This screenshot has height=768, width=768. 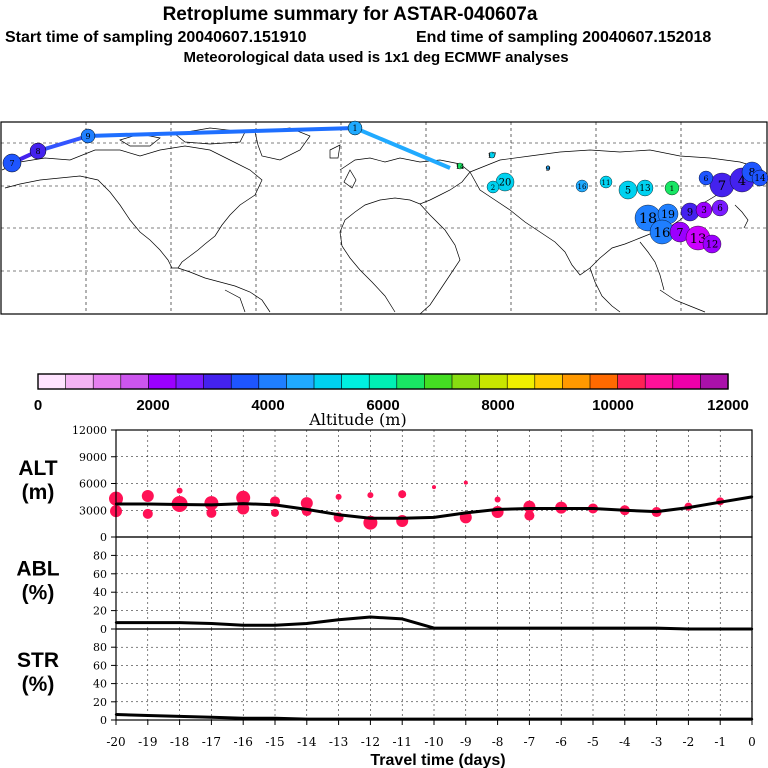 I want to click on cluster-label: 16, so click(x=582, y=187).